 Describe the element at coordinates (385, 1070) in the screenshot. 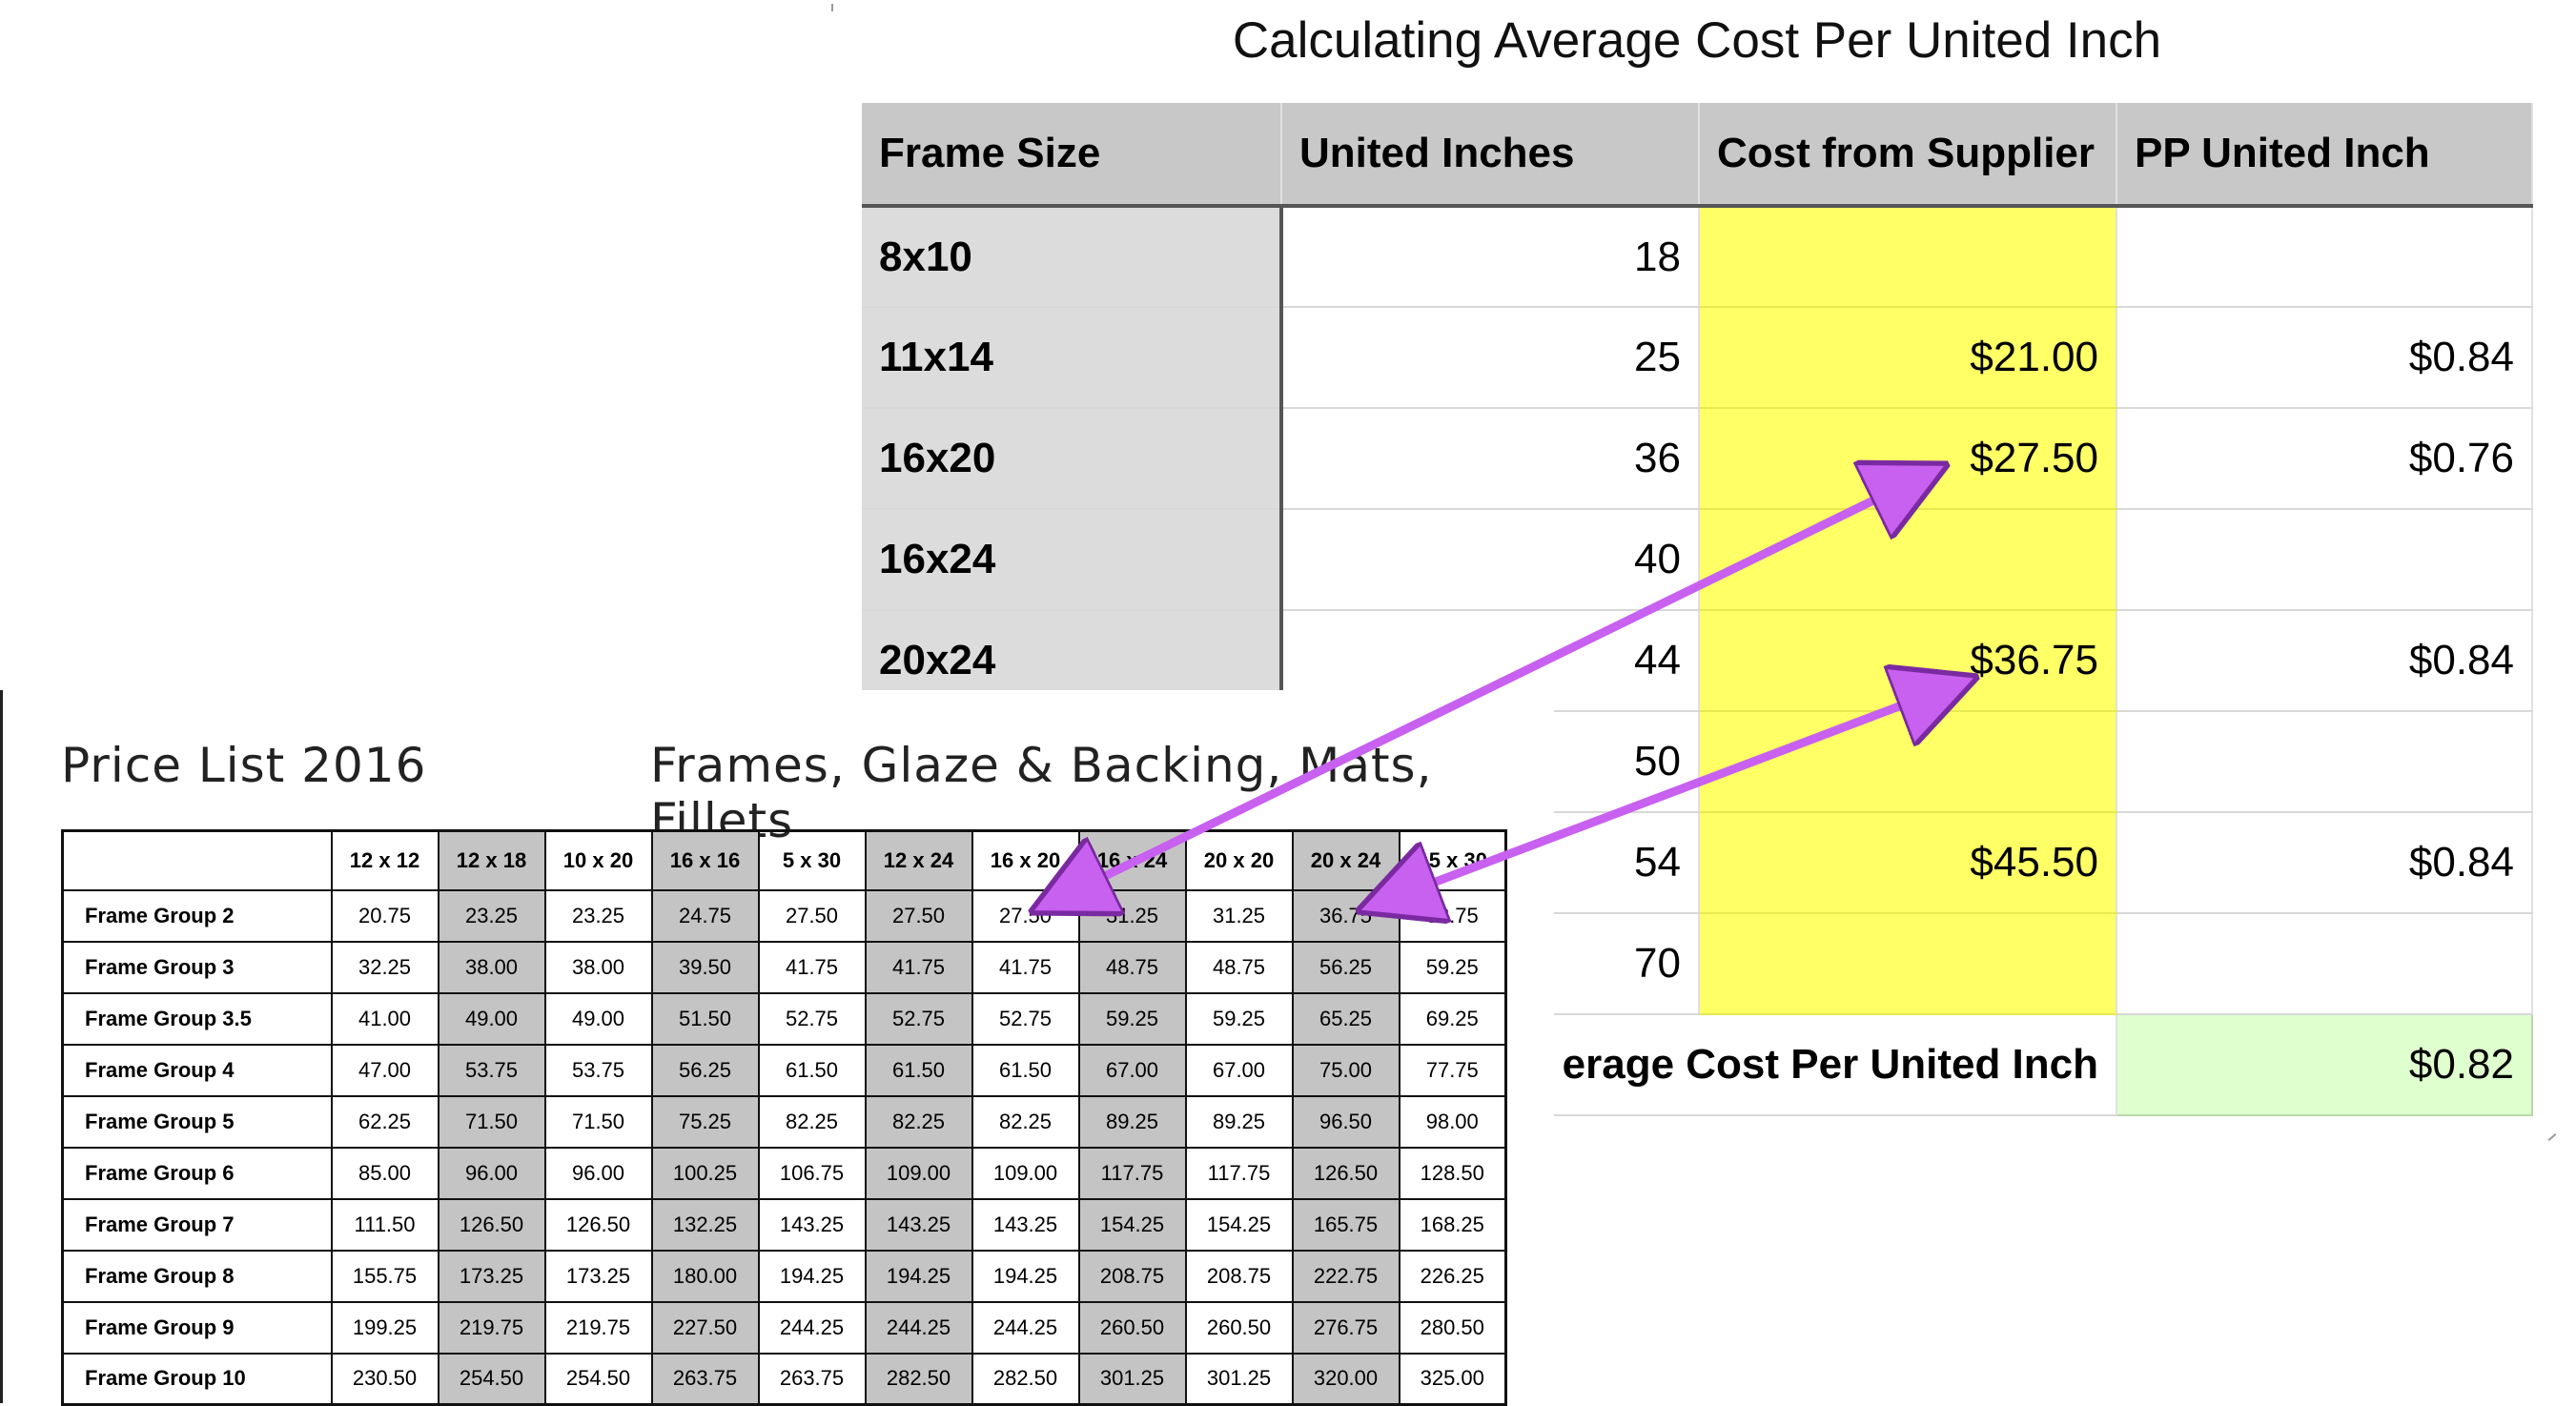

I see `price-cell: 47.00` at that location.